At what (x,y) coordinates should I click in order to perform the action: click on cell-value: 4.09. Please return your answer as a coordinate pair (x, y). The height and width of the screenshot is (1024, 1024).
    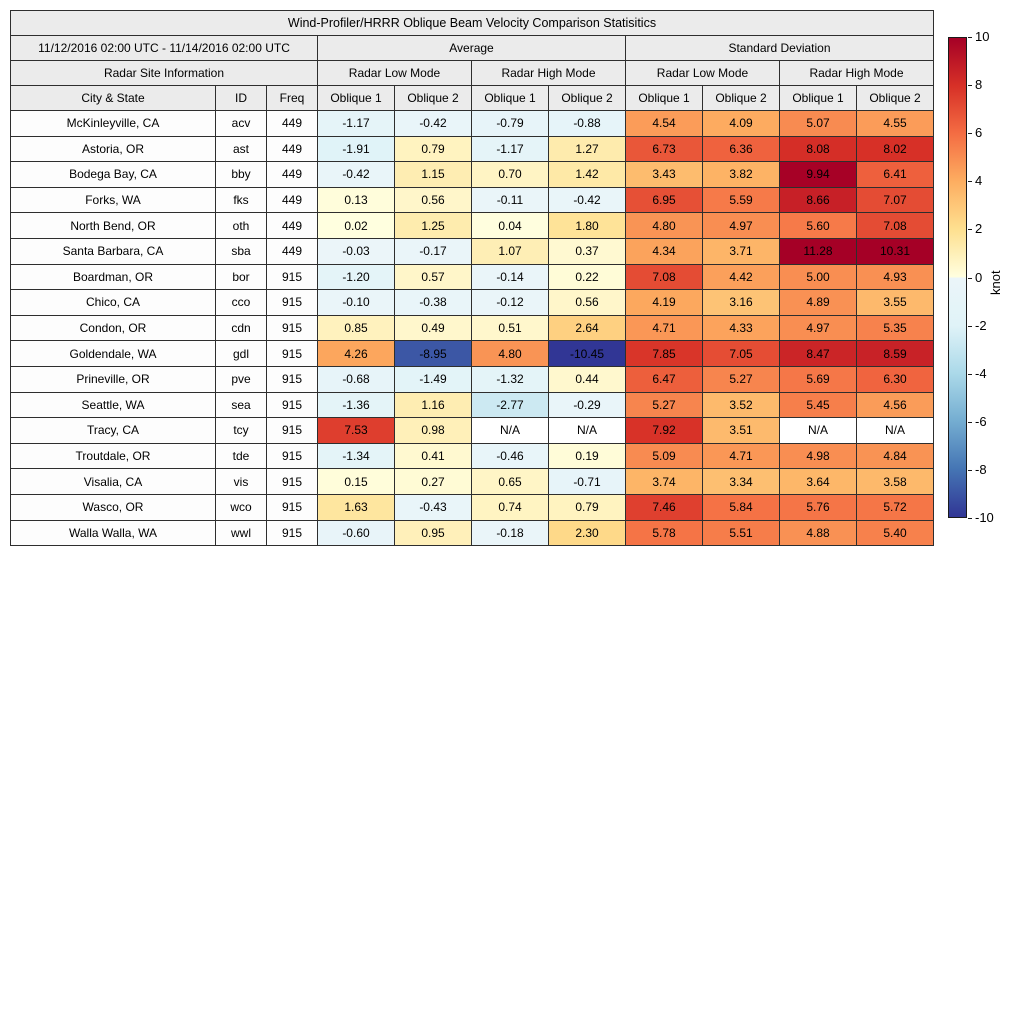
    Looking at the image, I should click on (741, 123).